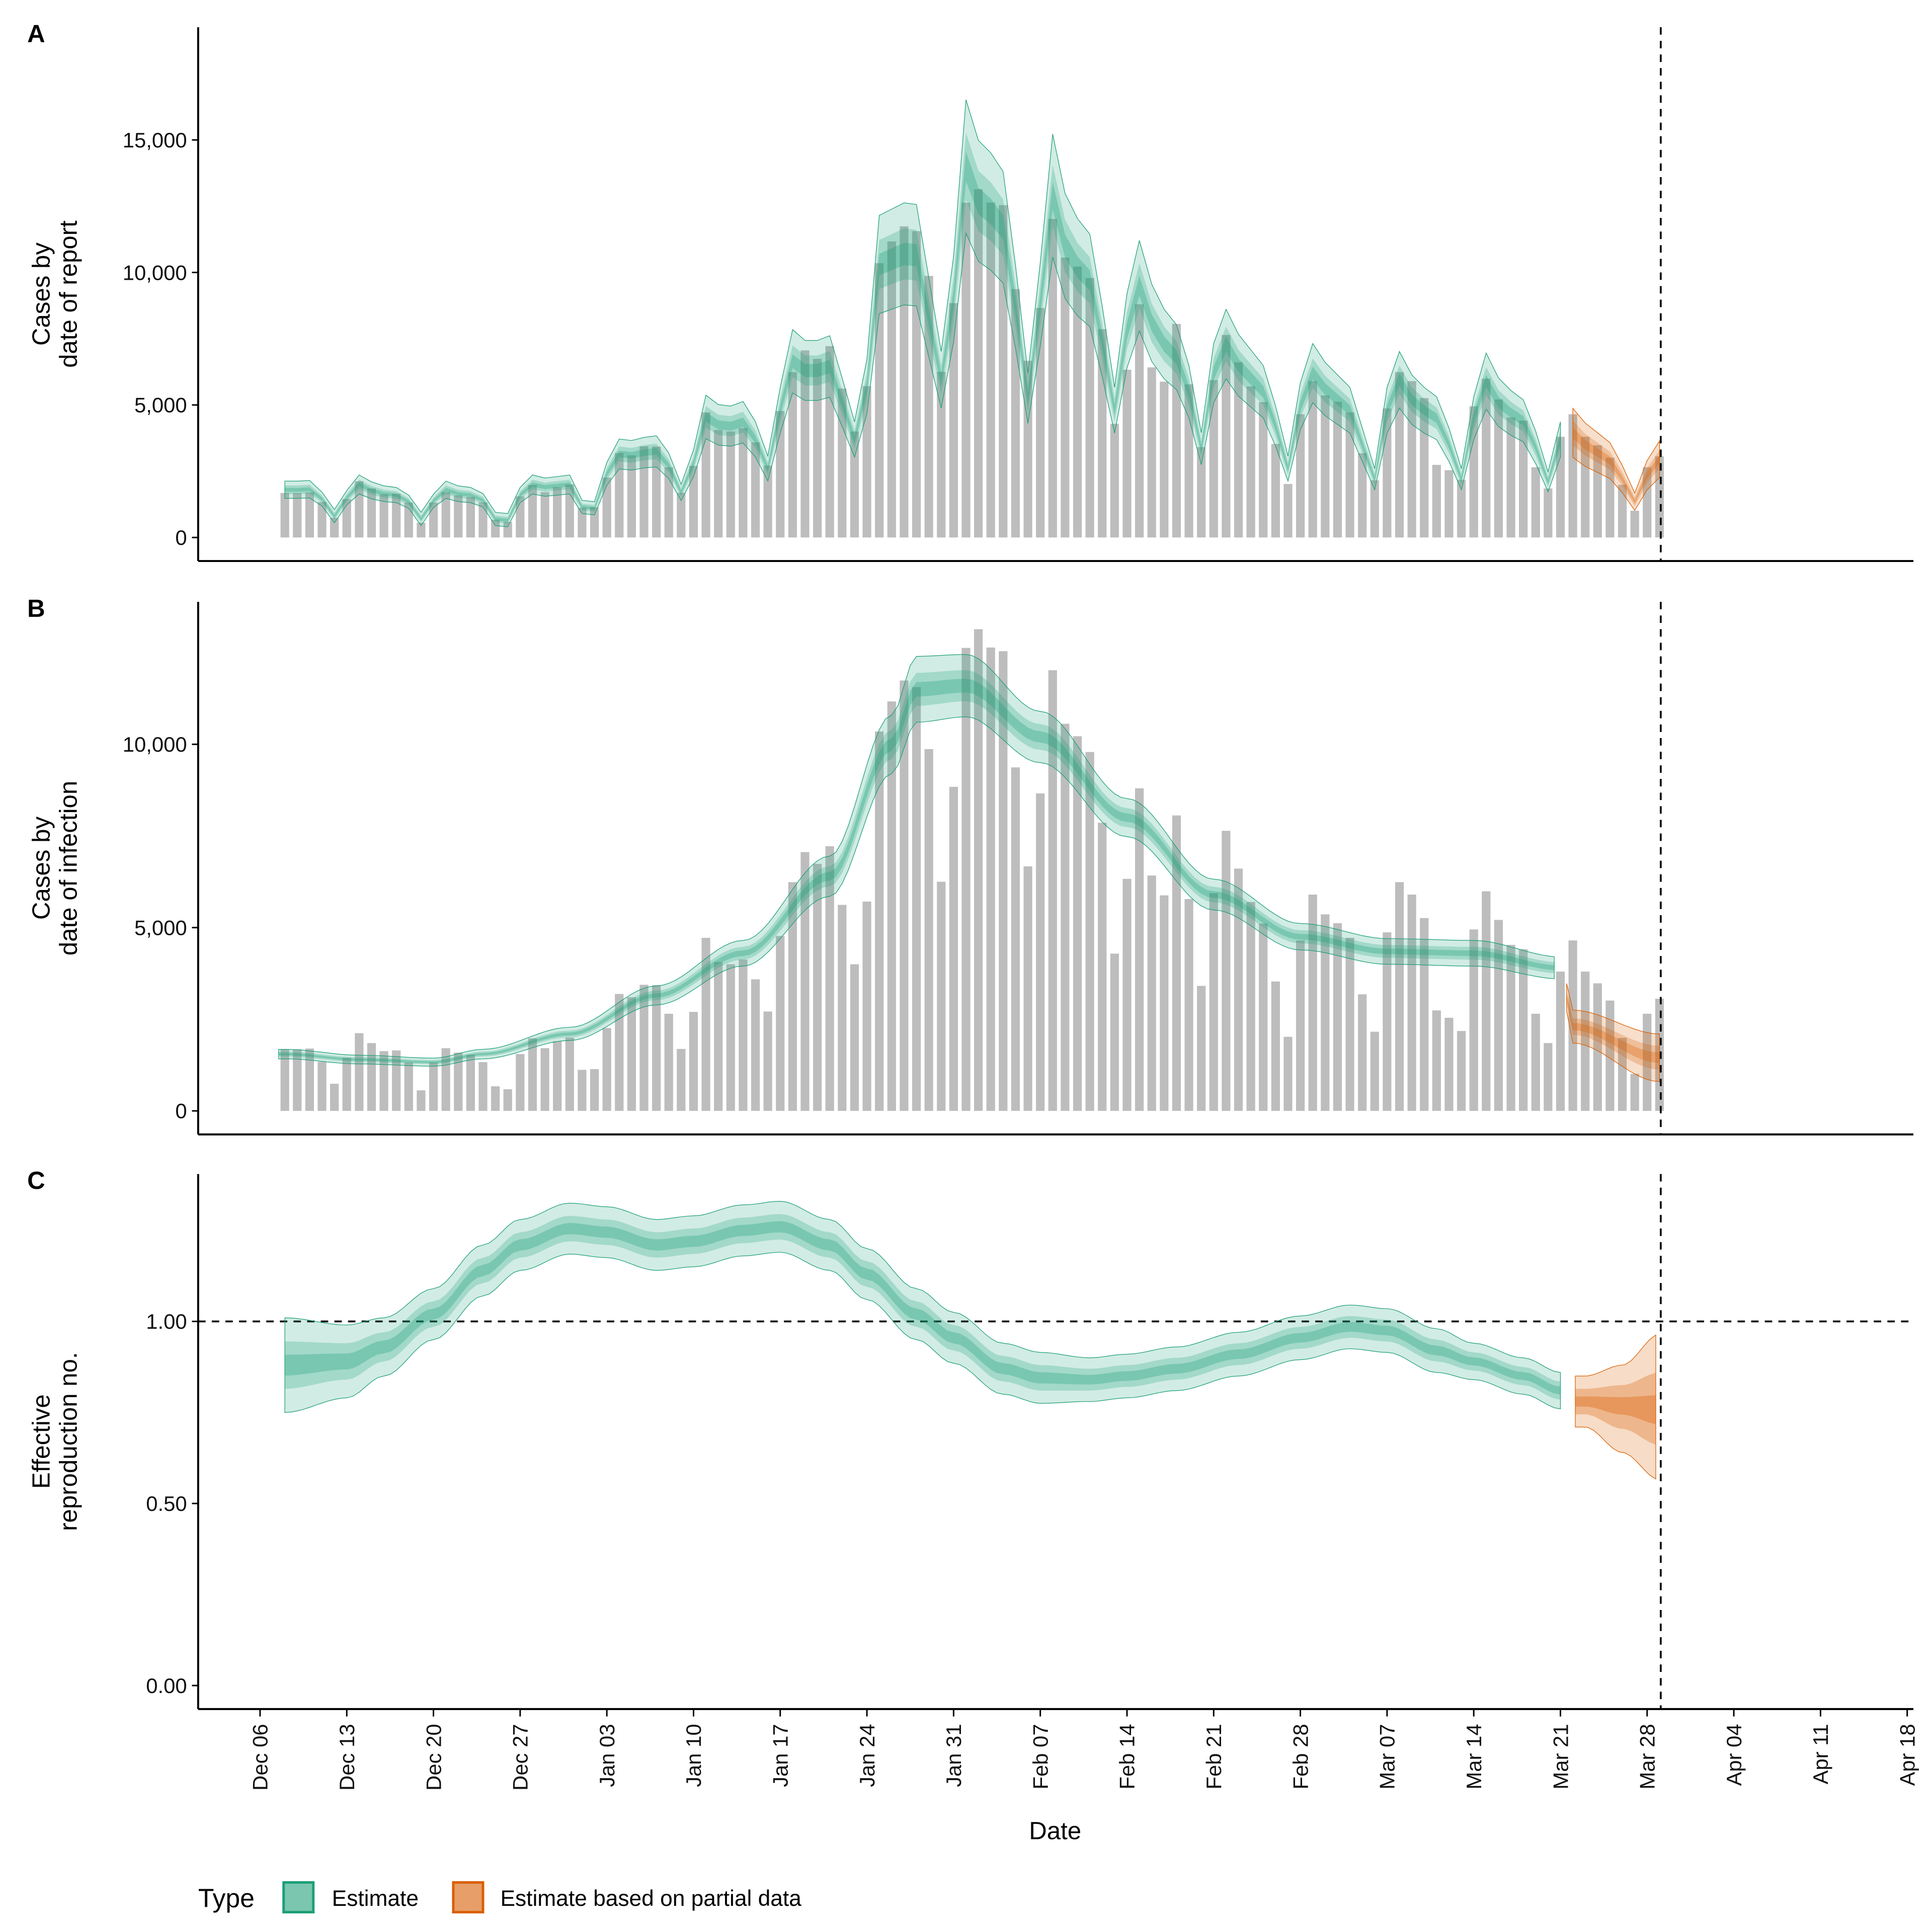 The height and width of the screenshot is (1932, 1932). I want to click on panel-tag-b: B, so click(36, 609).